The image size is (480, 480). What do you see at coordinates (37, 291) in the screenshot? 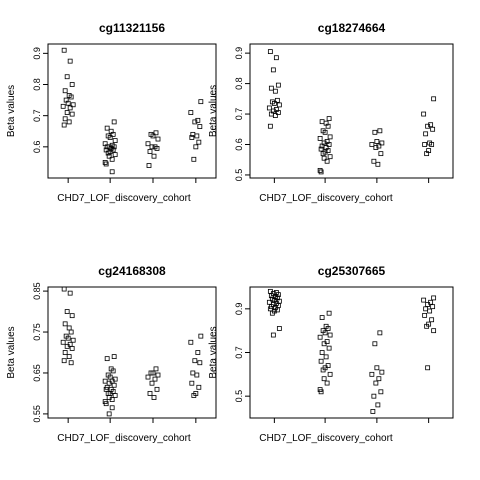
I see `y-tick-label: 0.85` at bounding box center [37, 291].